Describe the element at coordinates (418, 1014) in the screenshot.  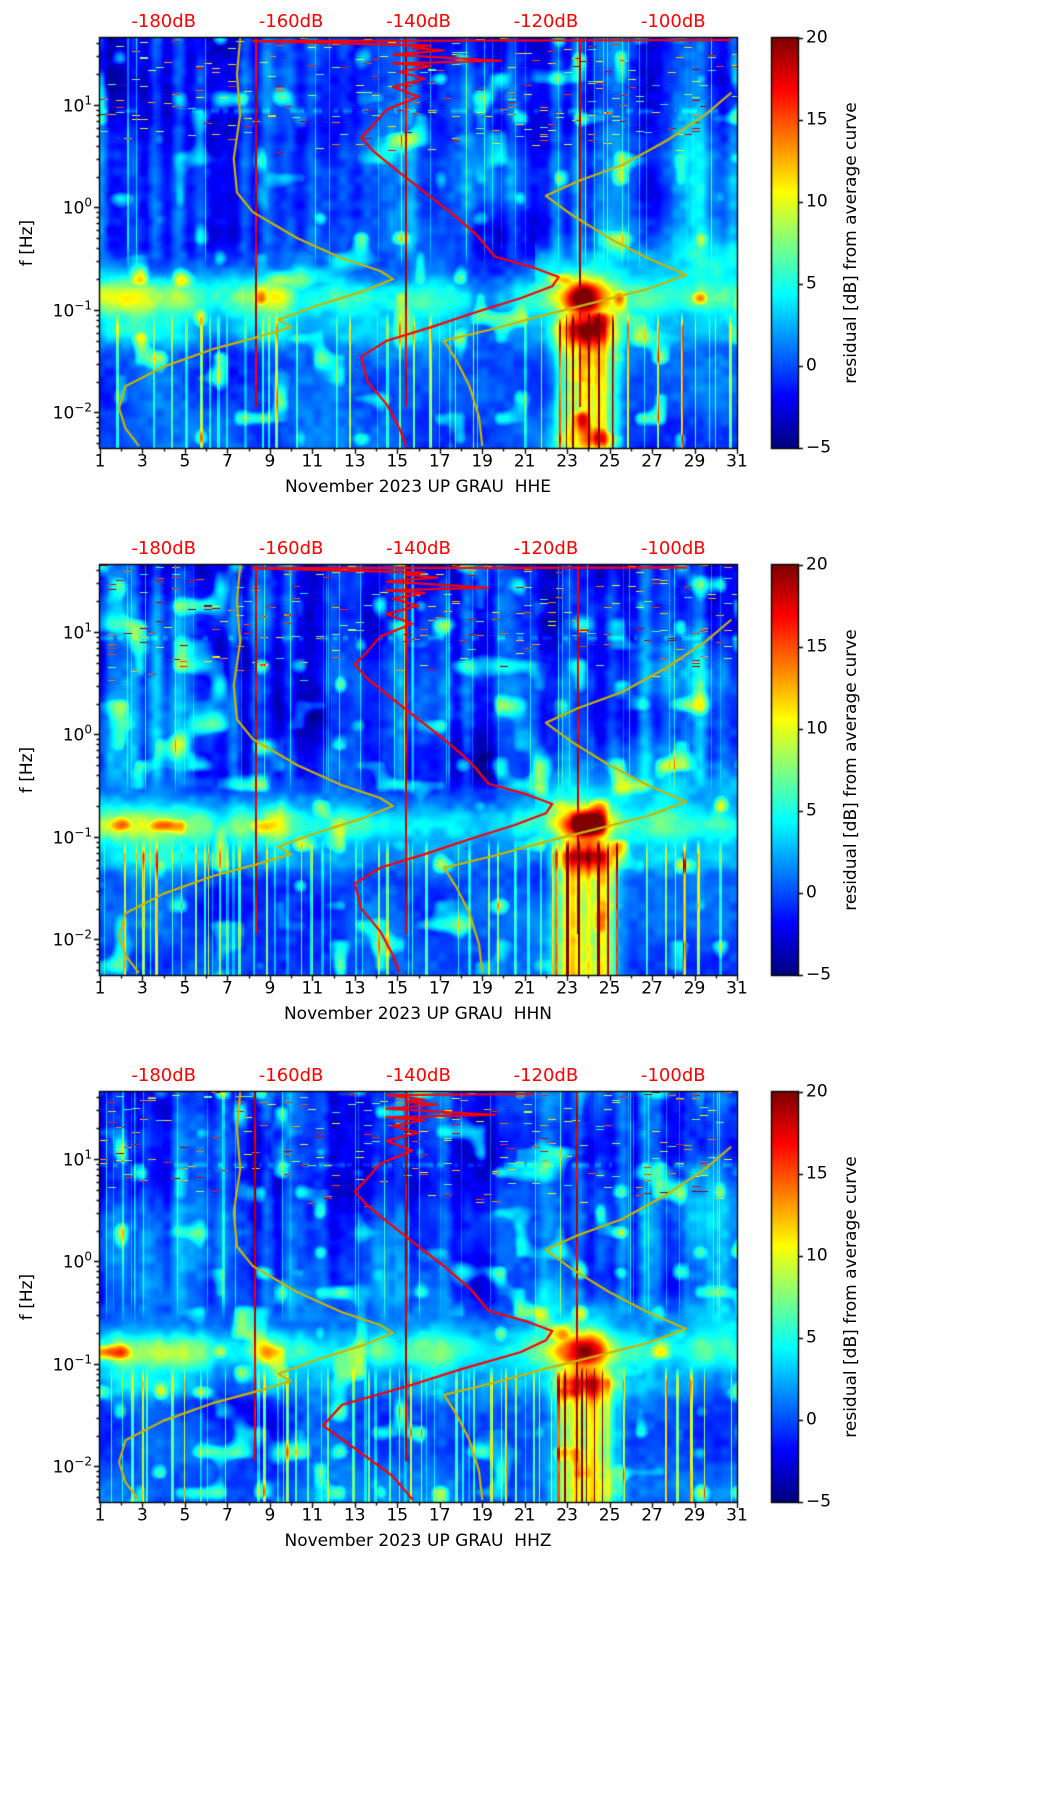
I see `x-axis-label: November 2023 UP GRAU HHN` at that location.